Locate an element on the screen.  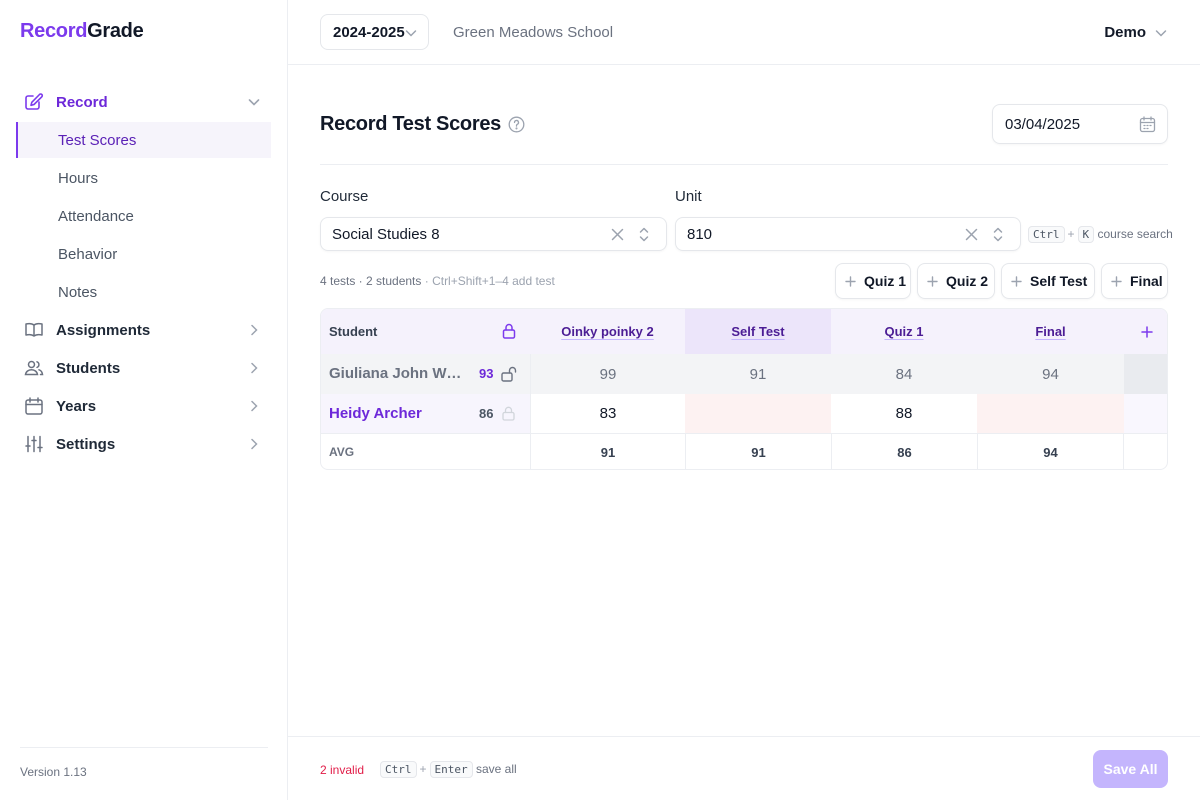
help-icon is located at coordinates (516, 124).